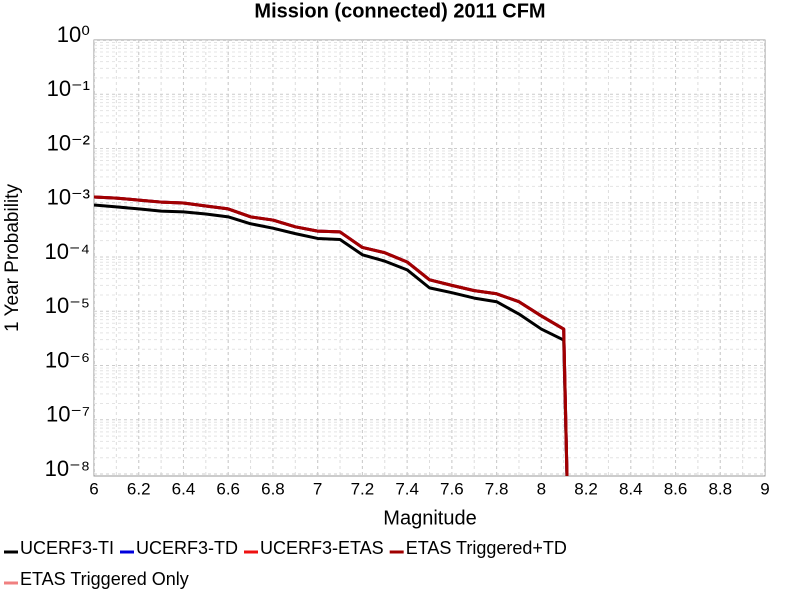 The image size is (800, 600). I want to click on x-tick-label: 7, so click(317, 488).